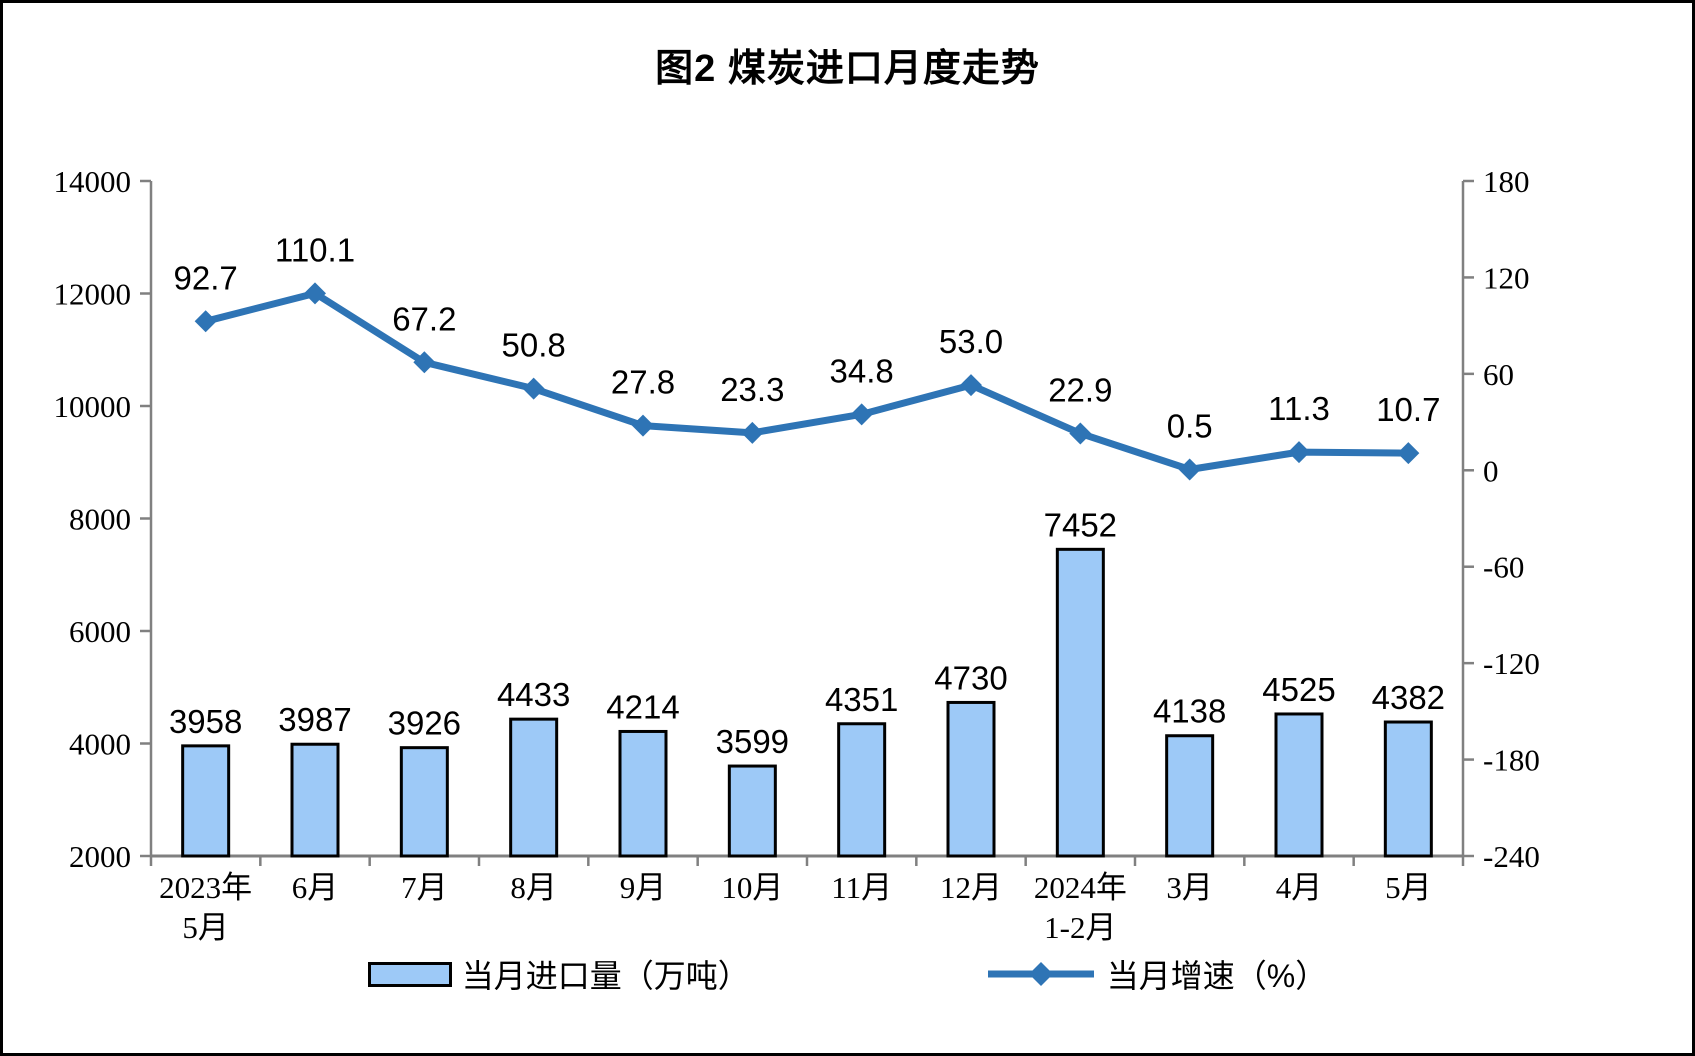  What do you see at coordinates (93, 181) in the screenshot?
I see `y-axis-left-tick-label: 14000` at bounding box center [93, 181].